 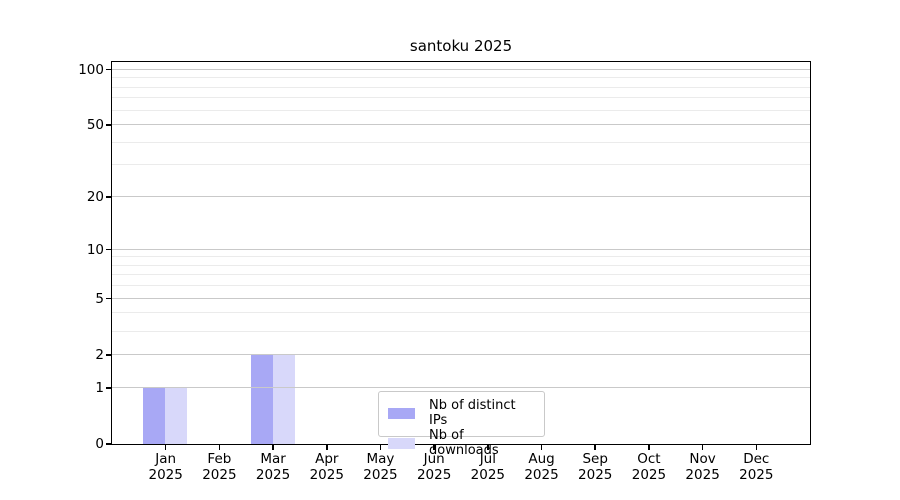 I want to click on x-tick-year-may: 2025, so click(x=380, y=475).